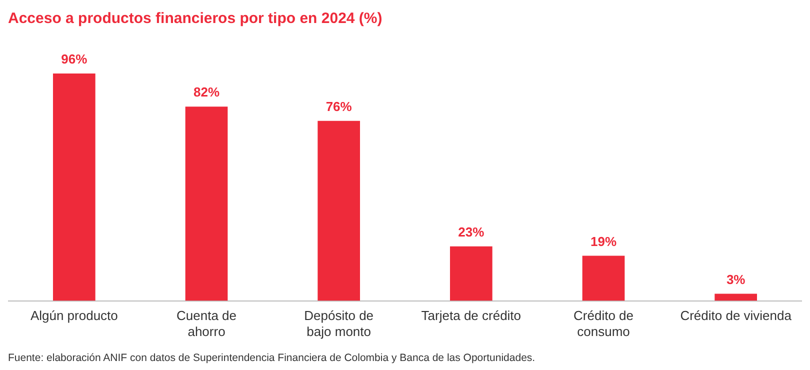 This screenshot has height=370, width=810. Describe the element at coordinates (206, 323) in the screenshot. I see `x-tick-label: Cuenta de ahorro` at that location.